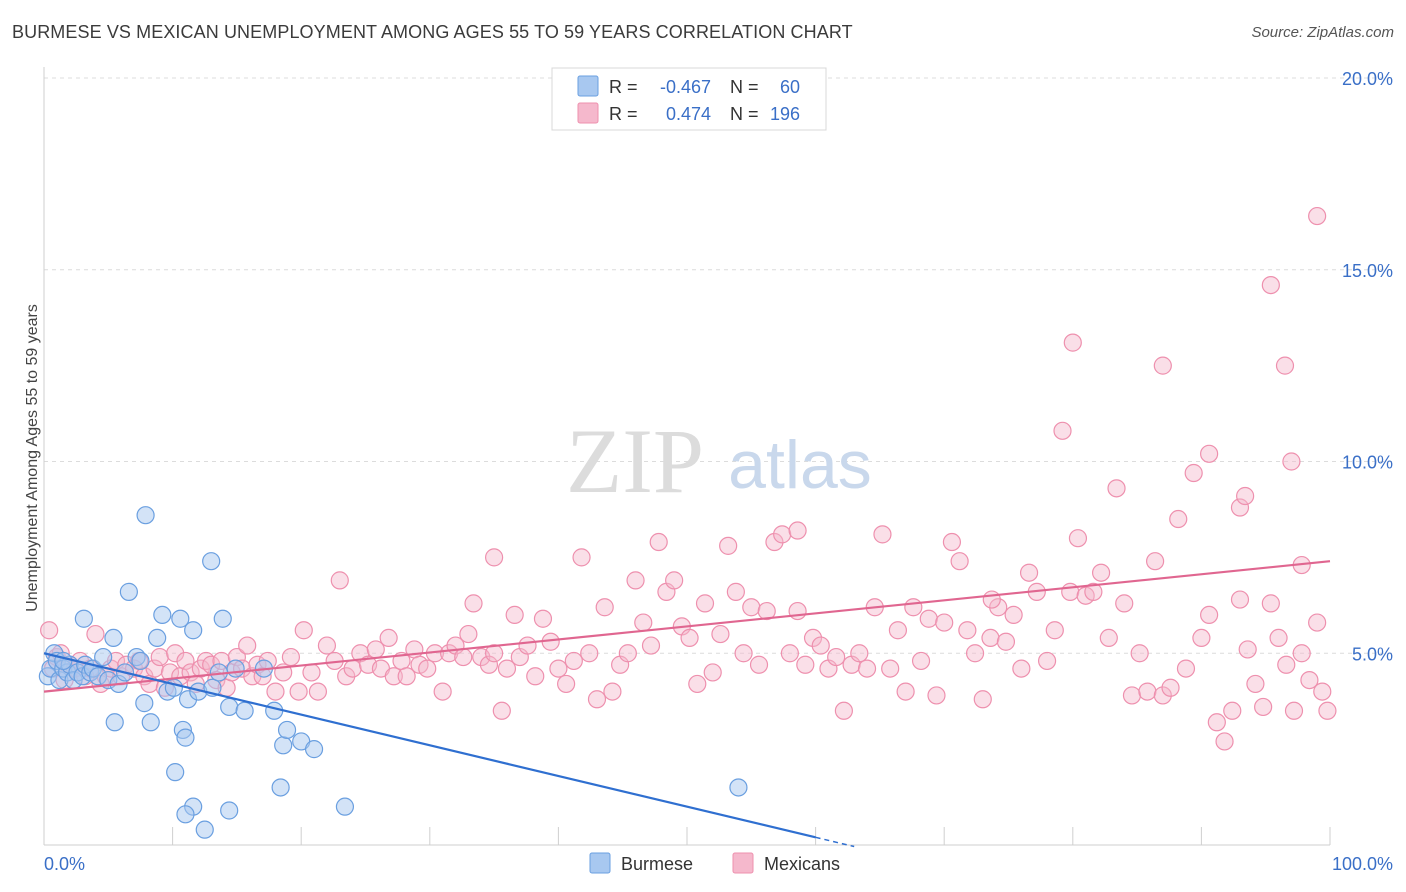 The height and width of the screenshot is (892, 1406). What do you see at coordinates (744, 87) in the screenshot?
I see `legend-n-label: N =` at bounding box center [744, 87].